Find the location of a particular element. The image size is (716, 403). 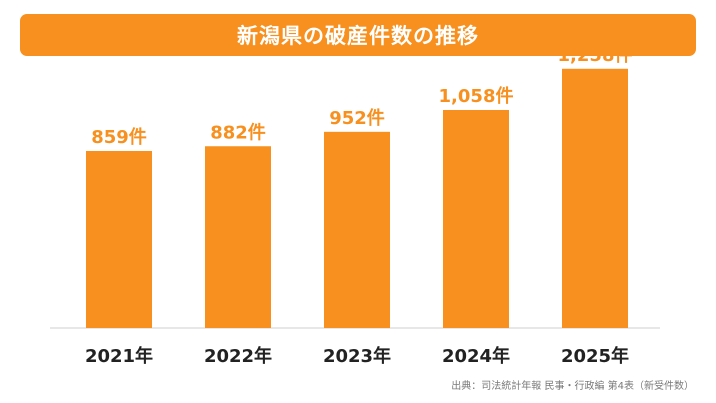

source-note: 出典：司法統計年報 民事・行政編 第4表（新受件数） is located at coordinates (572, 386).